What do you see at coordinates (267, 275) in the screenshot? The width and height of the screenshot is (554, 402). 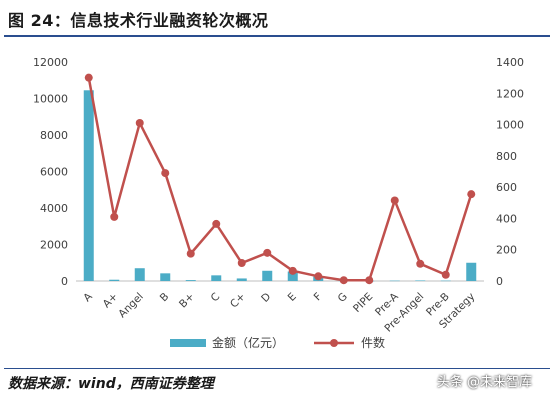 I see `bar-D` at bounding box center [267, 275].